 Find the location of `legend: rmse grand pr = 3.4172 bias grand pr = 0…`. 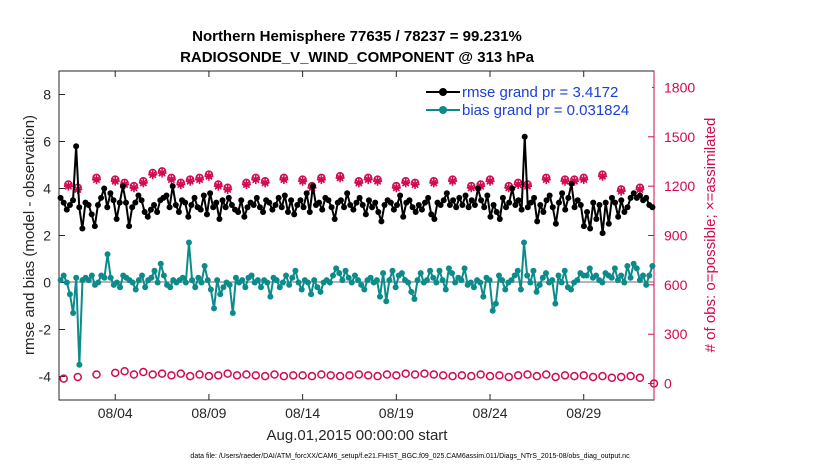

legend: rmse grand pr = 3.4172 bias grand pr = 0… is located at coordinates (536, 98).